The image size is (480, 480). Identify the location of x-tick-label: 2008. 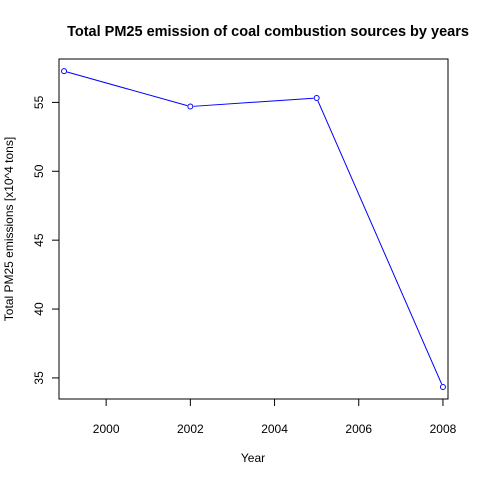
(443, 429).